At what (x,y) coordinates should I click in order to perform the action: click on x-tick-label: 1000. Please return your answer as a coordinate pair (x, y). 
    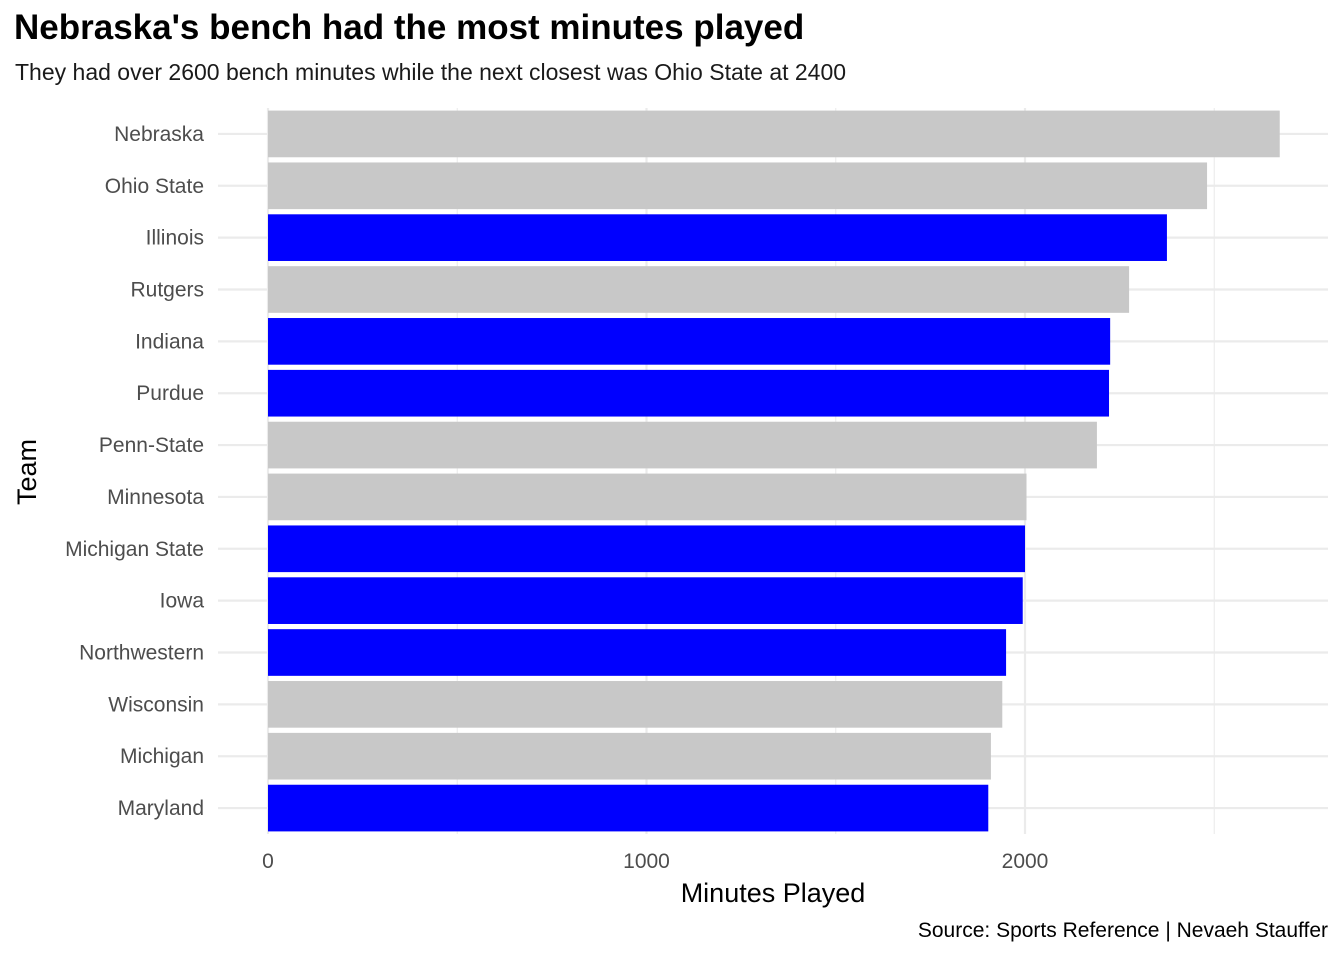
    Looking at the image, I should click on (646, 861).